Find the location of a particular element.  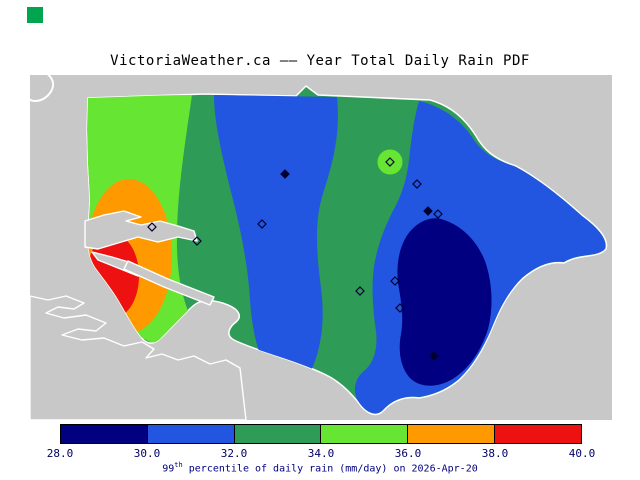

colorbar-labels: 28.0 30.0 32.0 34.0 36.0 38.0 40.0 is located at coordinates (321, 453).